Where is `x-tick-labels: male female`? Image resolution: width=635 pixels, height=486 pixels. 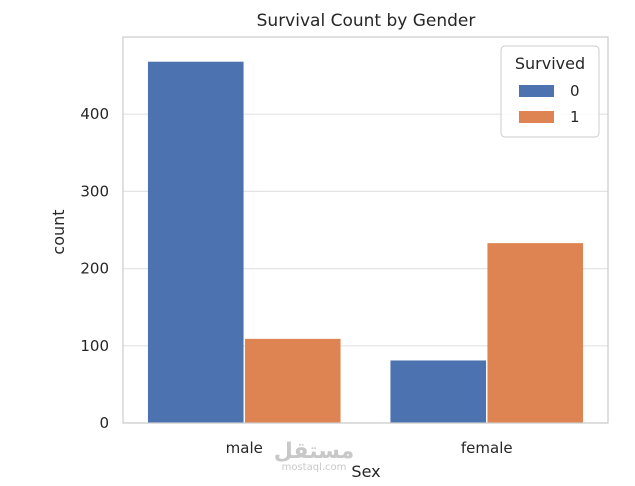
x-tick-labels: male female is located at coordinates (369, 448).